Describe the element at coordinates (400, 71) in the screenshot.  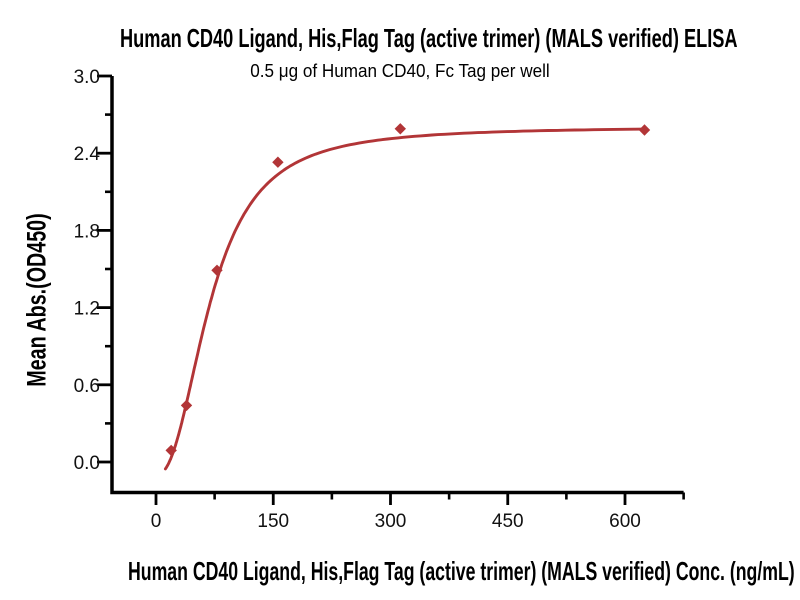
I see `chart-subtitle: 0.5 μg of Human CD40, Fc Tag per well` at that location.